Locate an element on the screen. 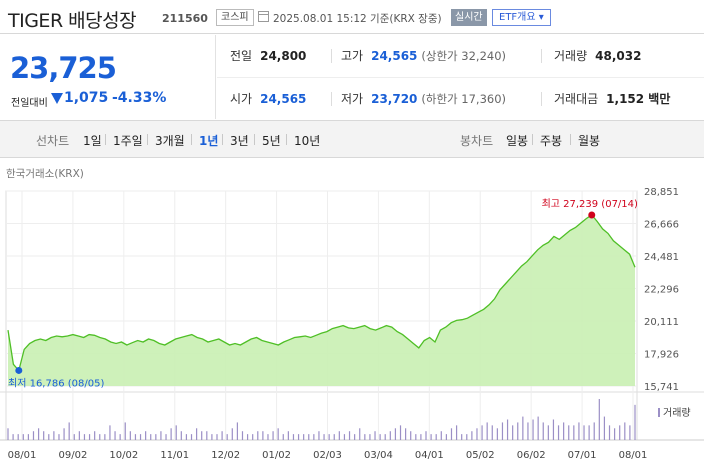 Image resolution: width=704 pixels, height=473 pixels. down-triangle-icon is located at coordinates (57, 98).